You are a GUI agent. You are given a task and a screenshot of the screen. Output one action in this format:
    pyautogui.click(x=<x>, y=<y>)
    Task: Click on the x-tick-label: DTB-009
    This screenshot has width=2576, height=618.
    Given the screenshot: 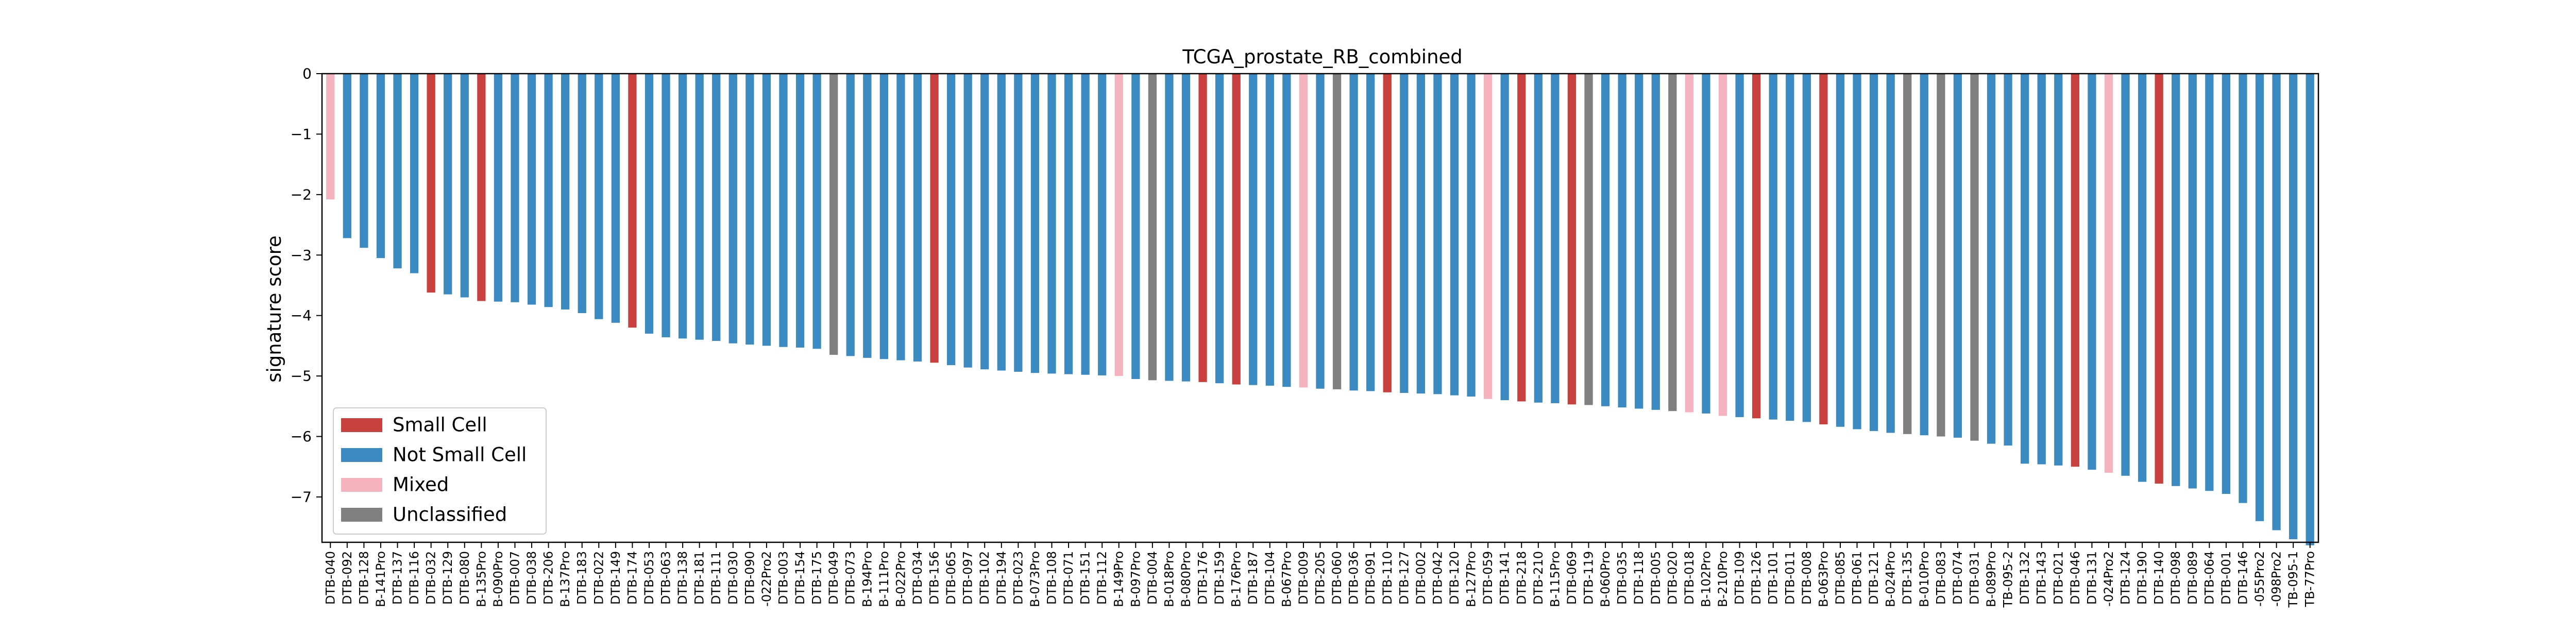 What is the action you would take?
    pyautogui.click(x=1303, y=578)
    